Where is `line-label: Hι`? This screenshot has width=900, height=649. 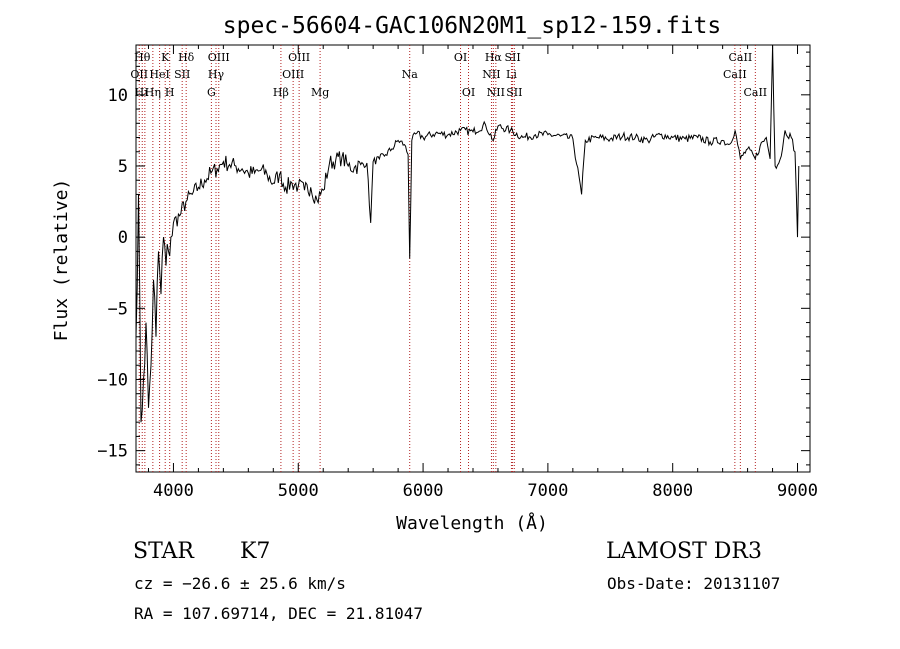 line-label: Hι is located at coordinates (142, 92).